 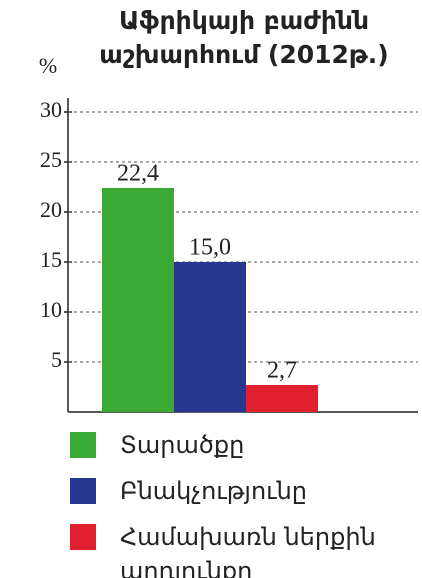 What do you see at coordinates (248, 550) in the screenshot?
I see `legend-label: Համախառն ներքին արդյունքը` at bounding box center [248, 550].